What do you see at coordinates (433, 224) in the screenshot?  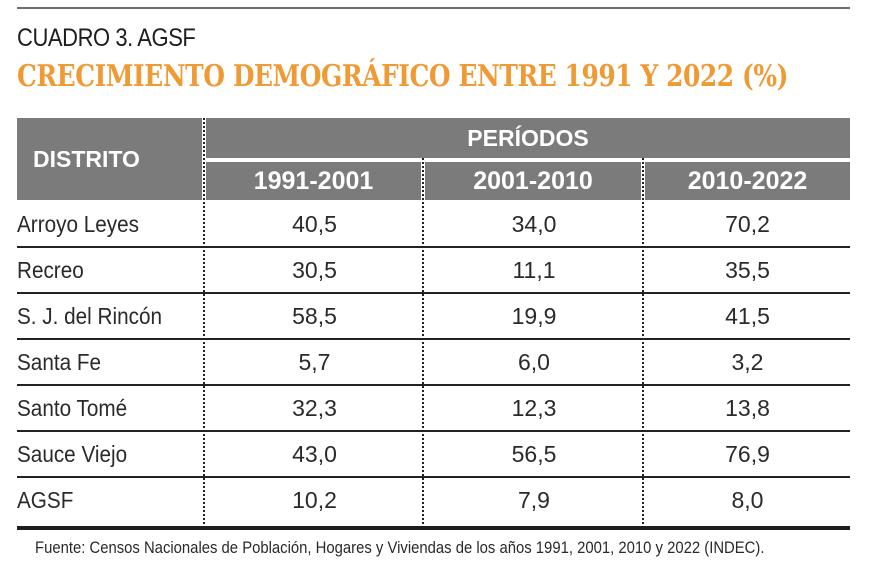 I see `table-row: Arroyo Leyes 40,5 34,0 70,2` at bounding box center [433, 224].